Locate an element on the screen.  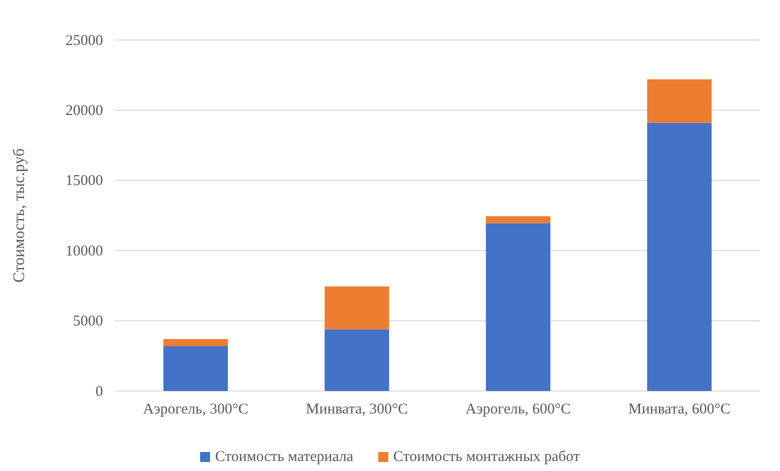
y-tick-label: 20000 is located at coordinates (84, 111).